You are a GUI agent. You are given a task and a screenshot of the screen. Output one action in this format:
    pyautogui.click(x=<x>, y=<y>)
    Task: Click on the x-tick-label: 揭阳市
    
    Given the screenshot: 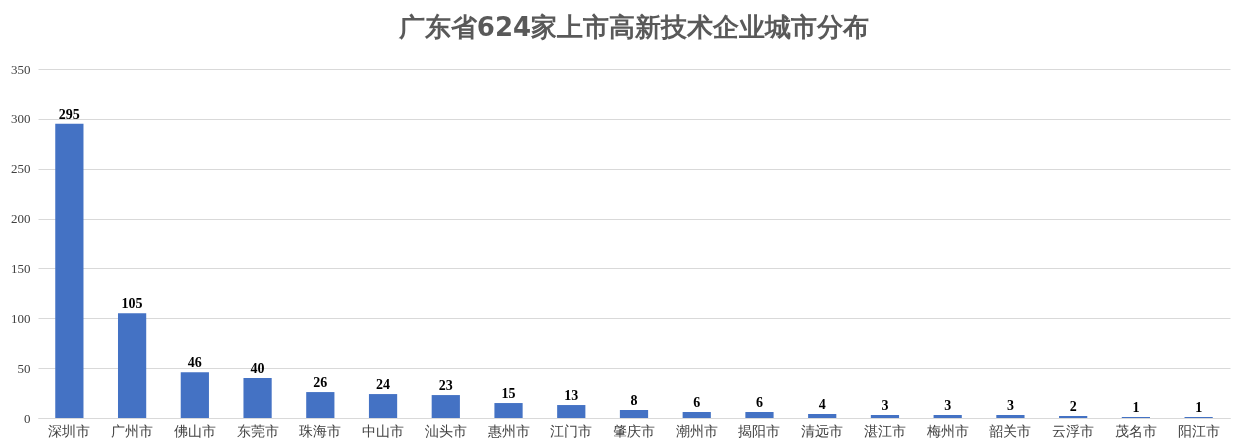 What is the action you would take?
    pyautogui.click(x=759, y=431)
    